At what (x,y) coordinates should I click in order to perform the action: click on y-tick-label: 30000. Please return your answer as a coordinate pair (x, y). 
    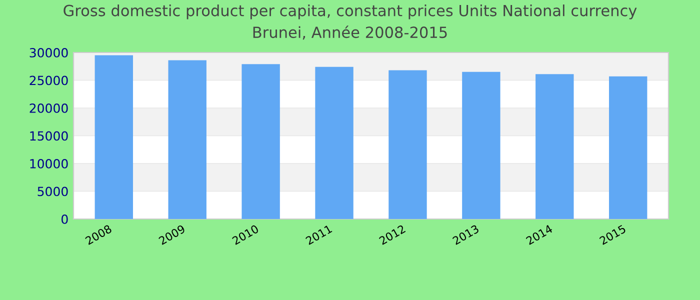
    Looking at the image, I should click on (49, 53).